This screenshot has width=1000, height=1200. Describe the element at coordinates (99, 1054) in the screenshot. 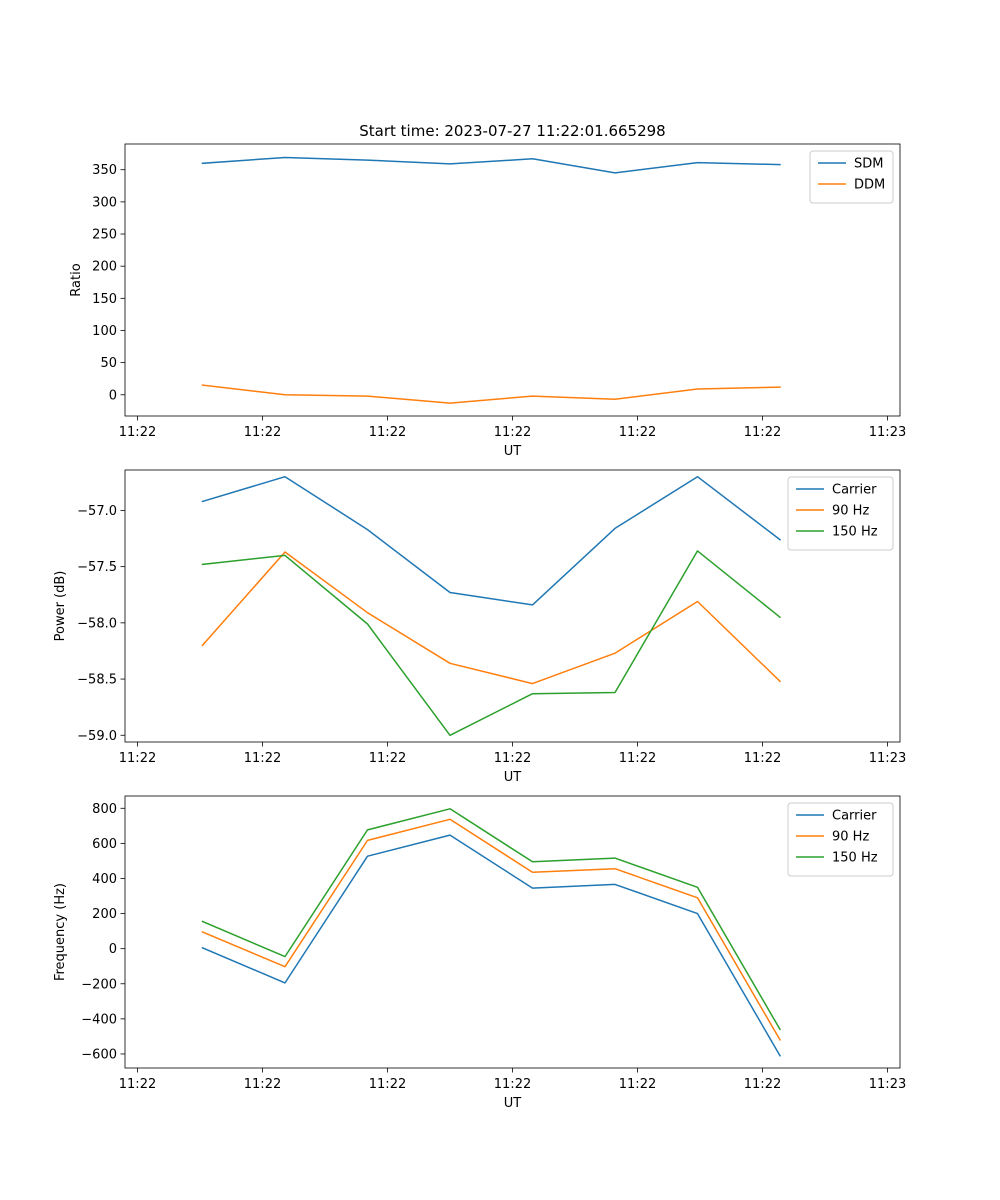

I see `y-tick-label: −600` at that location.